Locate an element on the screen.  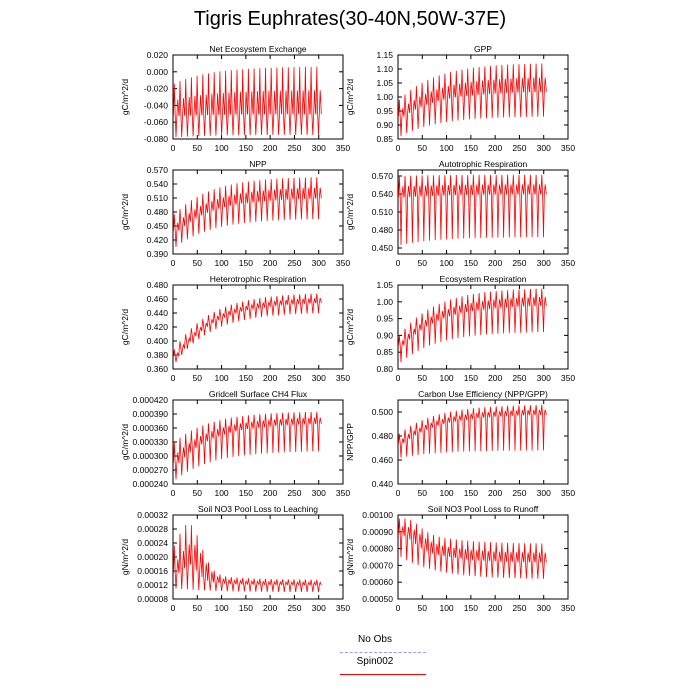
autotrophic-respiration-xtick-label: 300 is located at coordinates (544, 263).